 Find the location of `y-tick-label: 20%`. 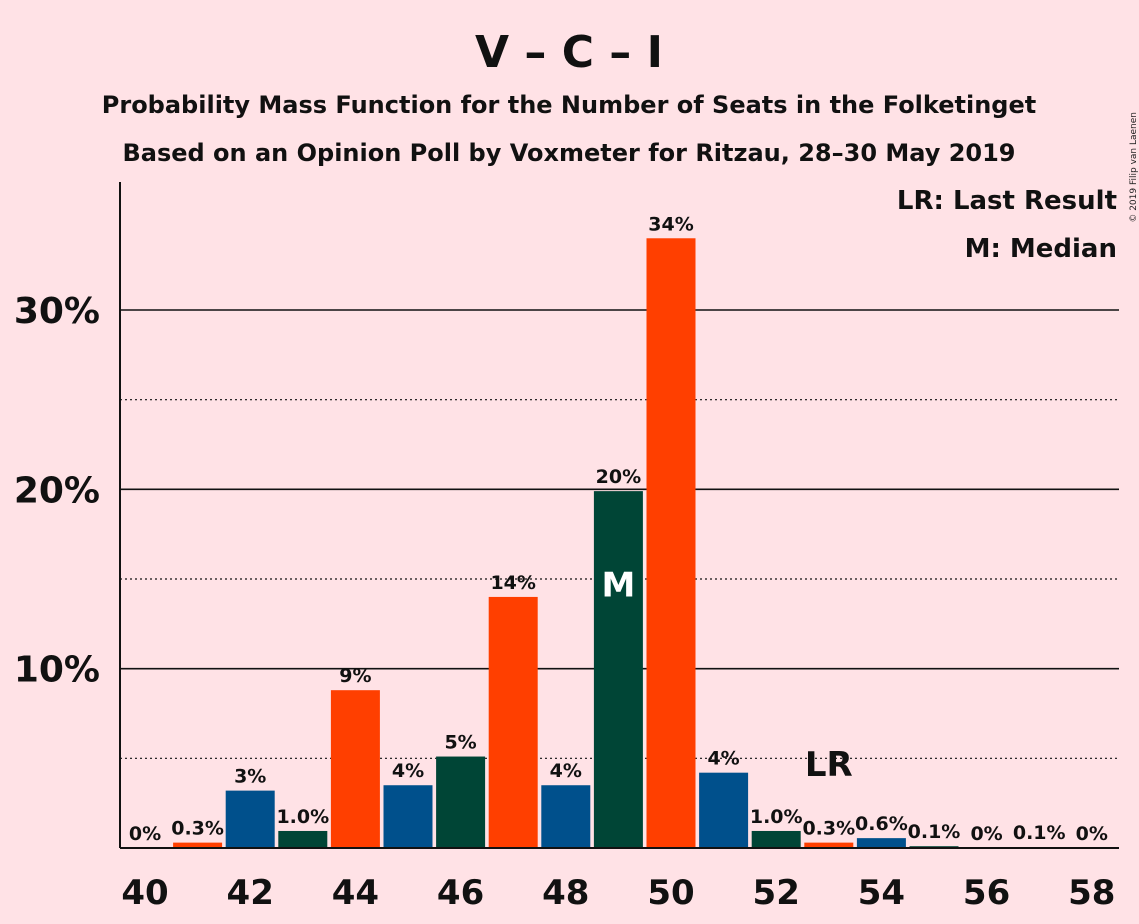

y-tick-label: 20% is located at coordinates (57, 490).